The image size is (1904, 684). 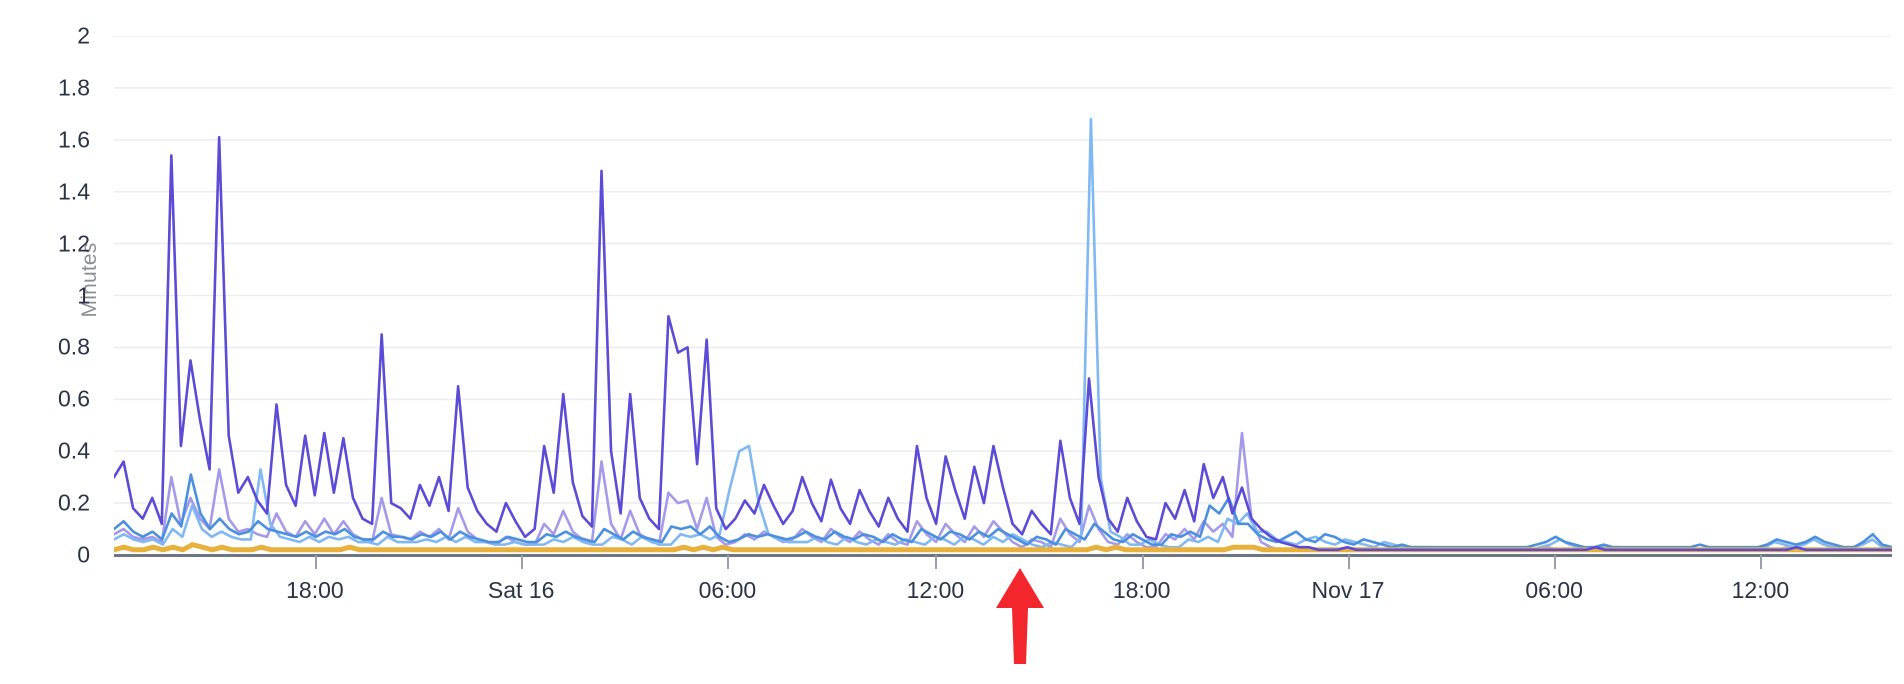 What do you see at coordinates (74, 139) in the screenshot?
I see `y-tick-label: 1.6` at bounding box center [74, 139].